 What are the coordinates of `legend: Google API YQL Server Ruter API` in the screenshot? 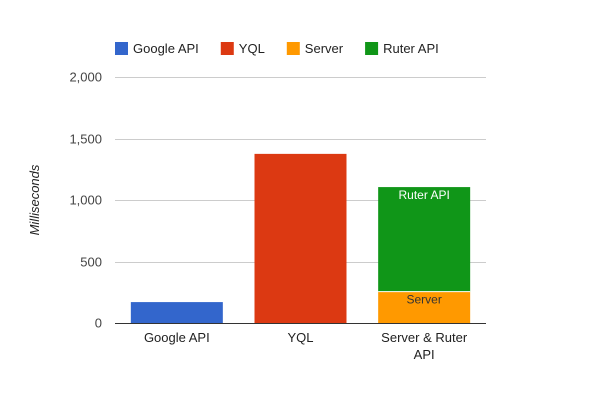 It's located at (277, 48).